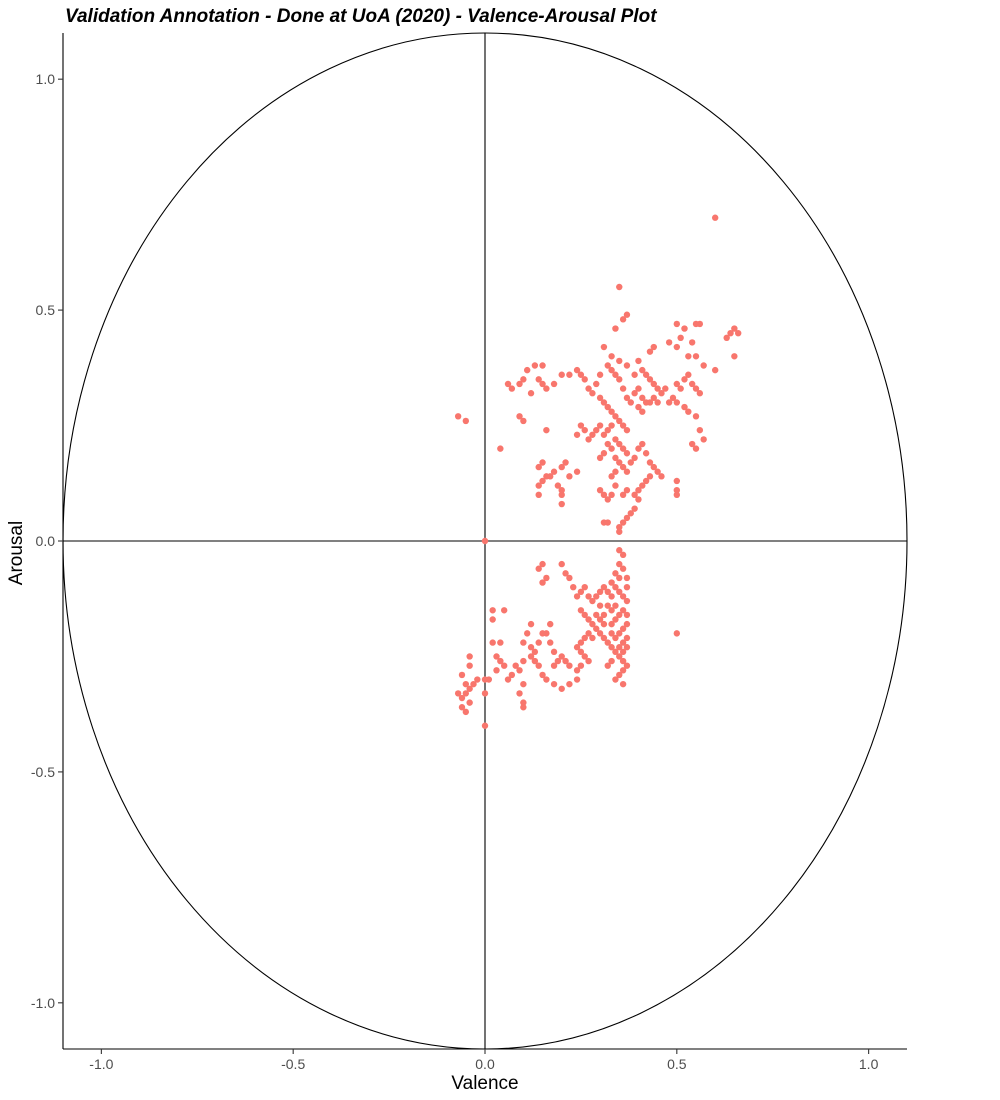 This screenshot has height=1100, width=1000. I want to click on y-tick-label: 1.0, so click(46, 79).